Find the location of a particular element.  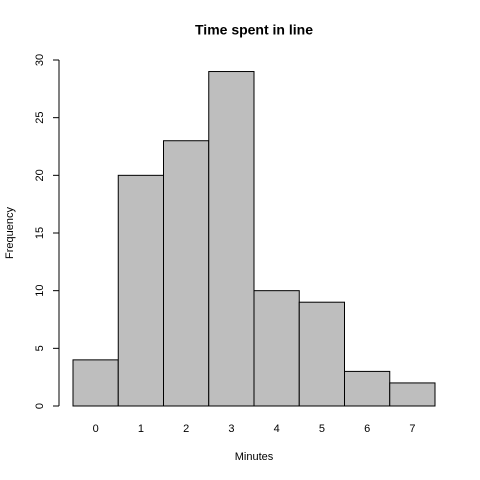

x-tick-label: 5 is located at coordinates (322, 429).